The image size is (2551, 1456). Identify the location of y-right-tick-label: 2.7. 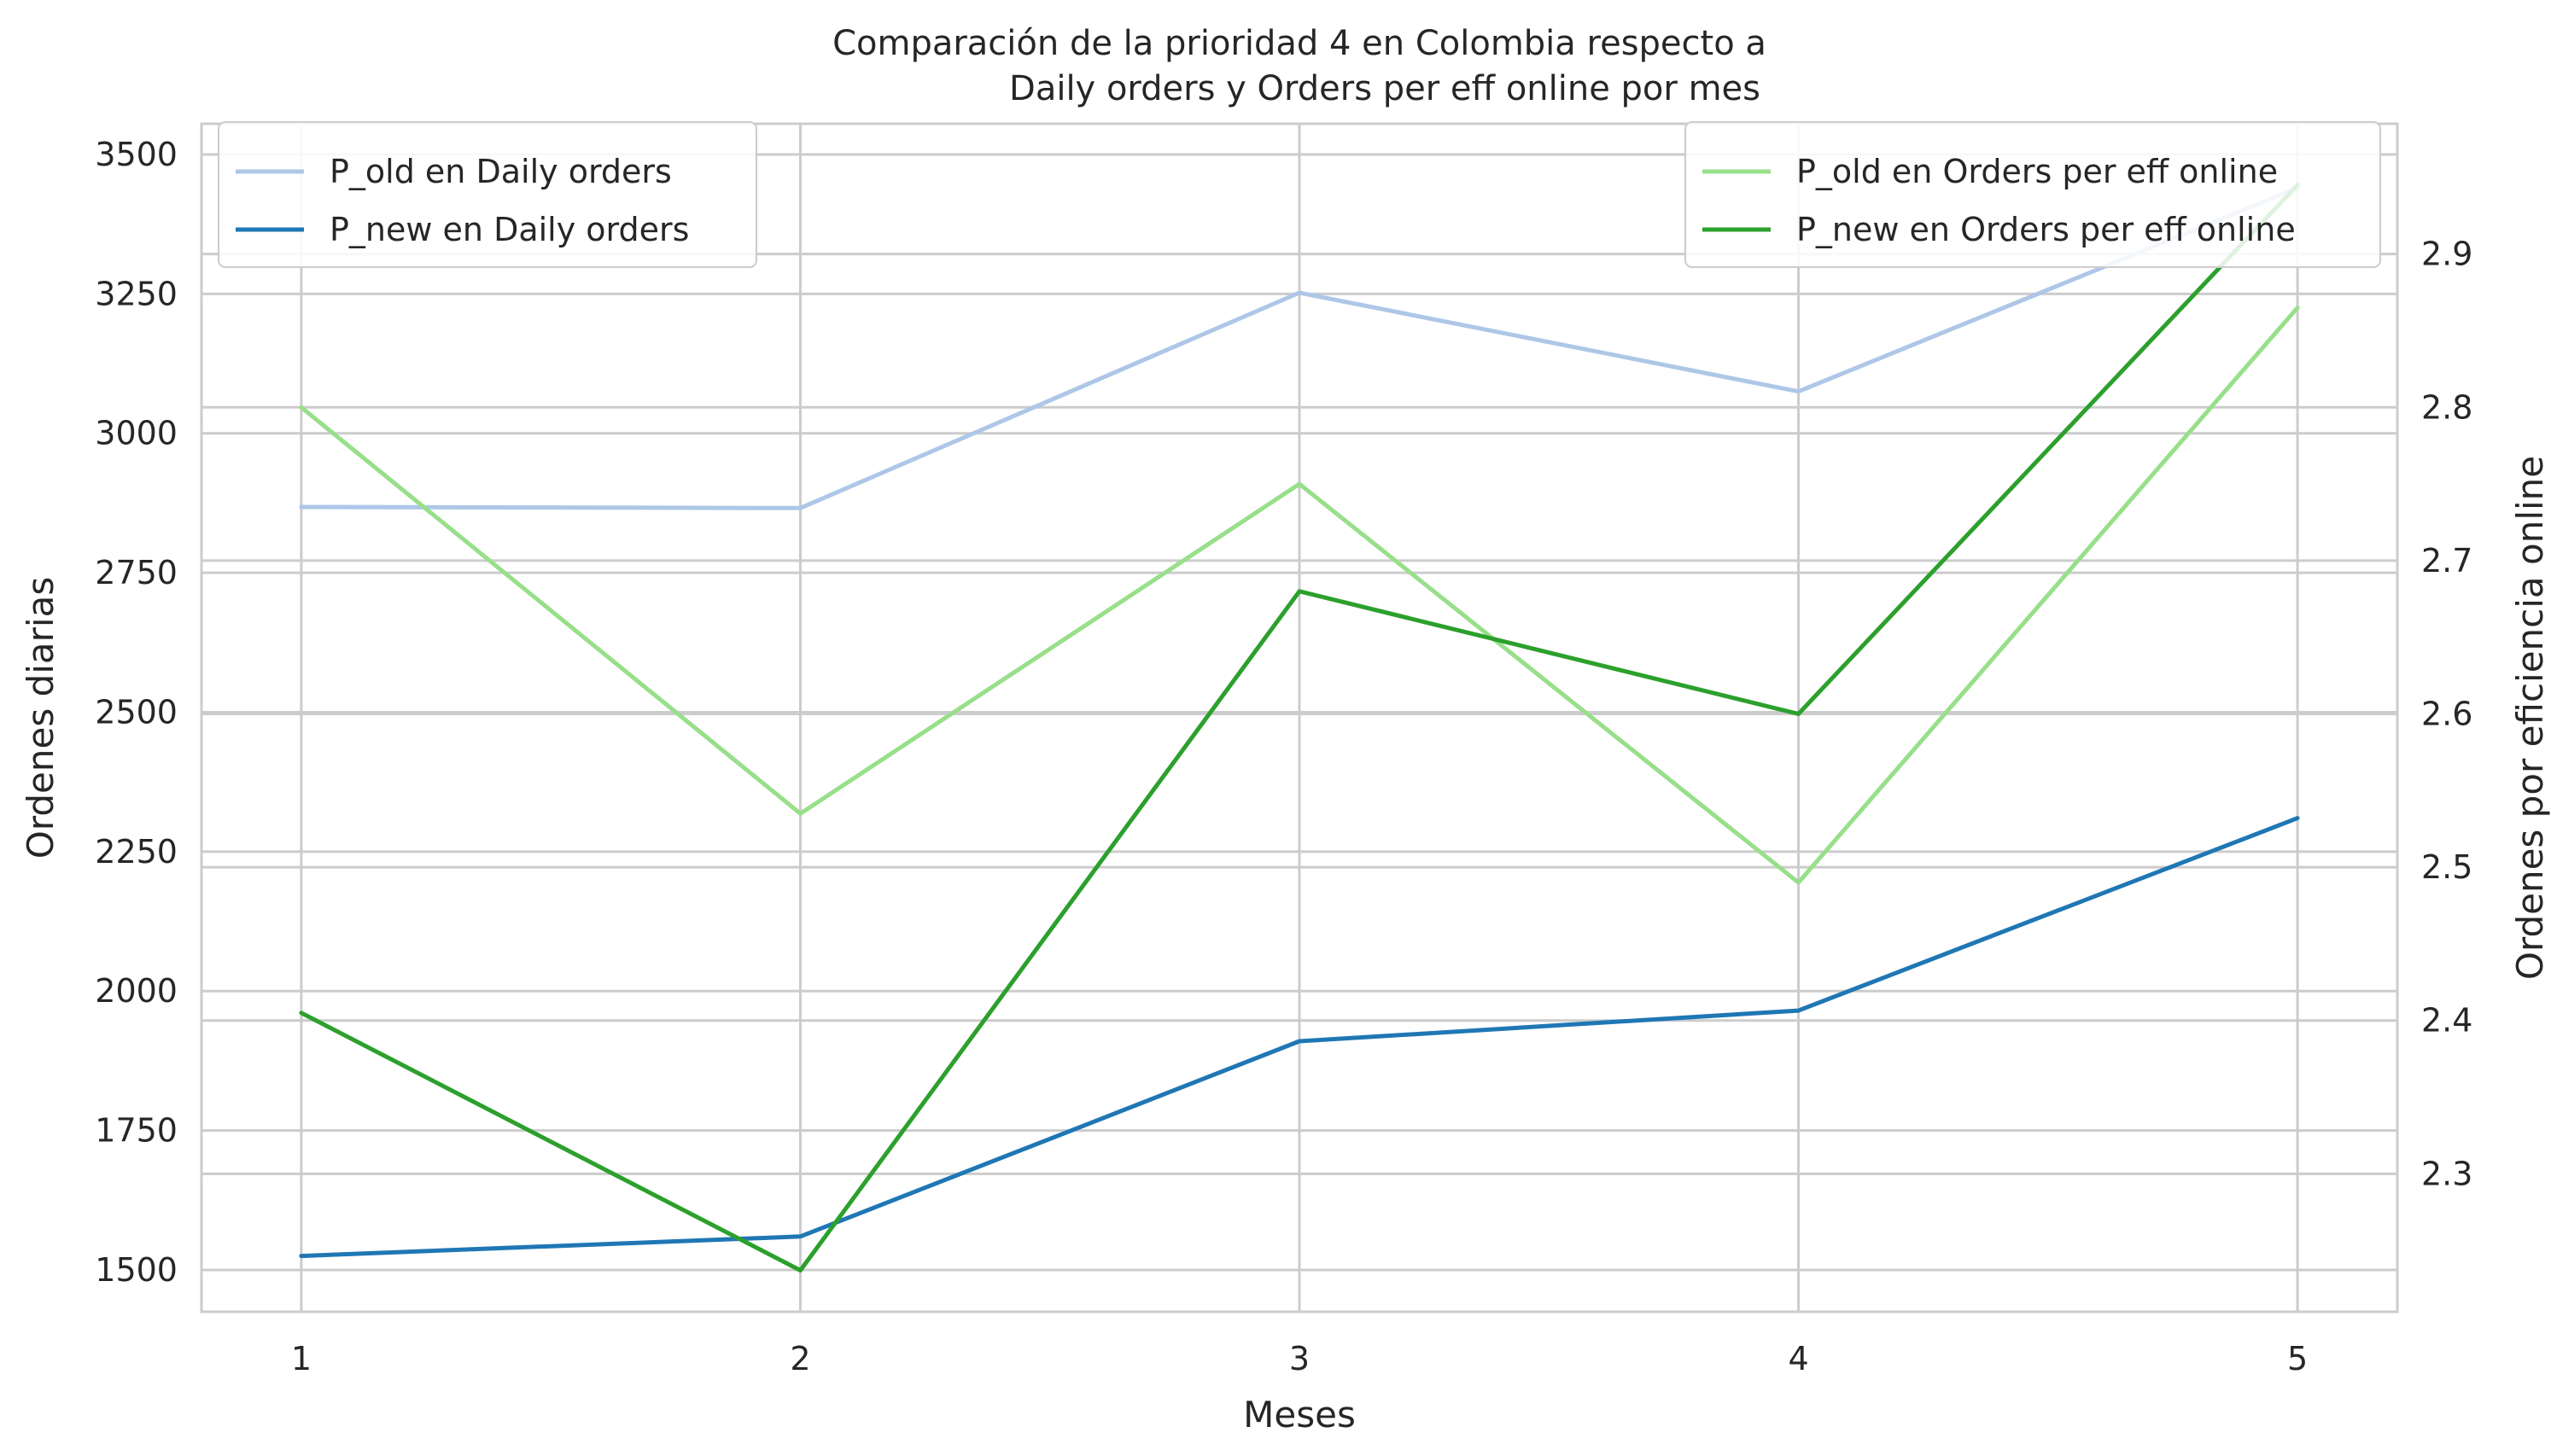
(2446, 560).